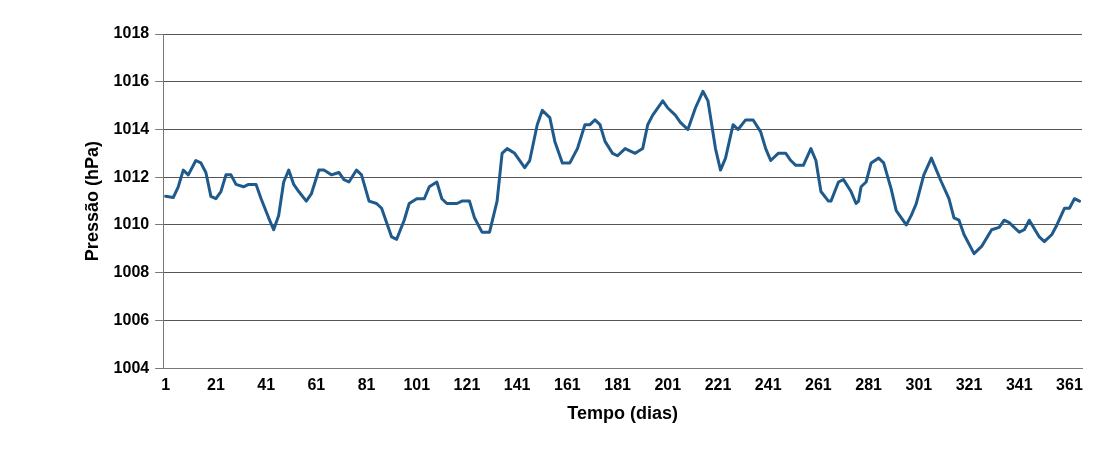 This screenshot has height=451, width=1104. What do you see at coordinates (1019, 385) in the screenshot?
I see `x-tick-label: 341` at bounding box center [1019, 385].